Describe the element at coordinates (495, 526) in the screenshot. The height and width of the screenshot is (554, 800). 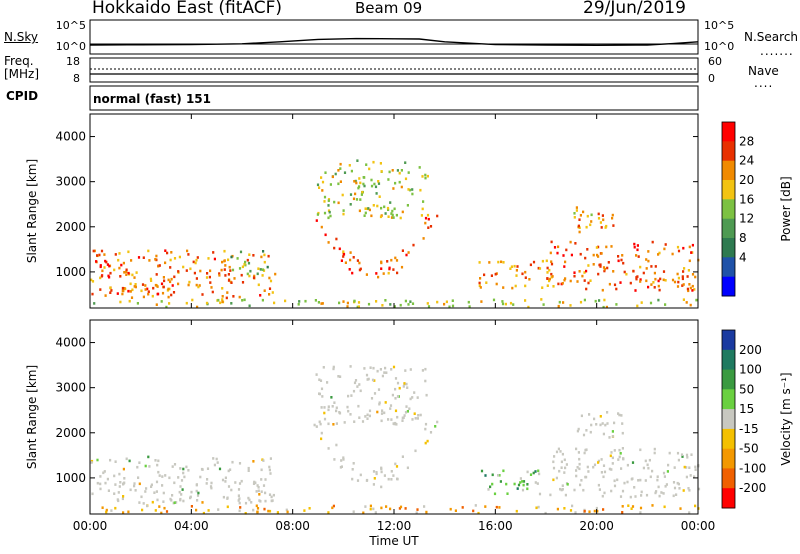
I see `x-tick-label: 16:00` at that location.